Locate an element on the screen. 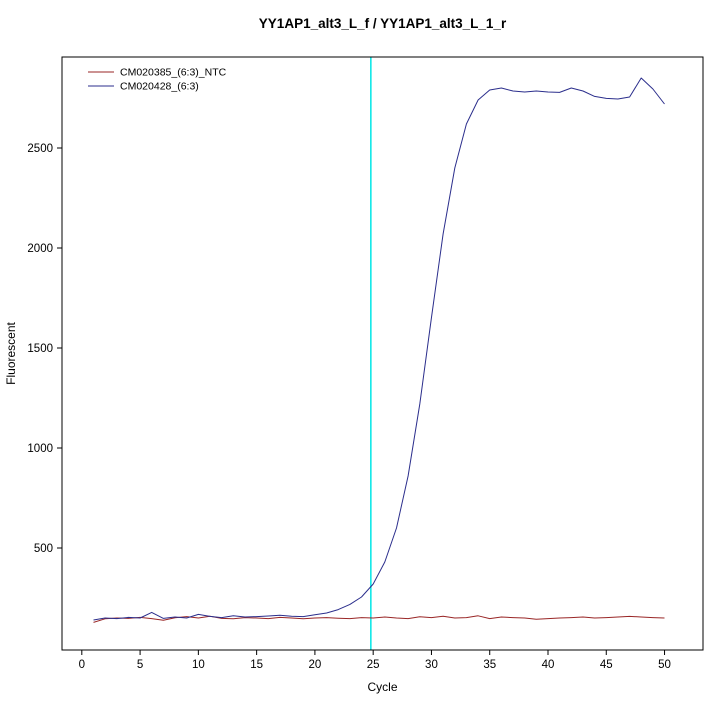  x-tick-label: 0 is located at coordinates (82, 665).